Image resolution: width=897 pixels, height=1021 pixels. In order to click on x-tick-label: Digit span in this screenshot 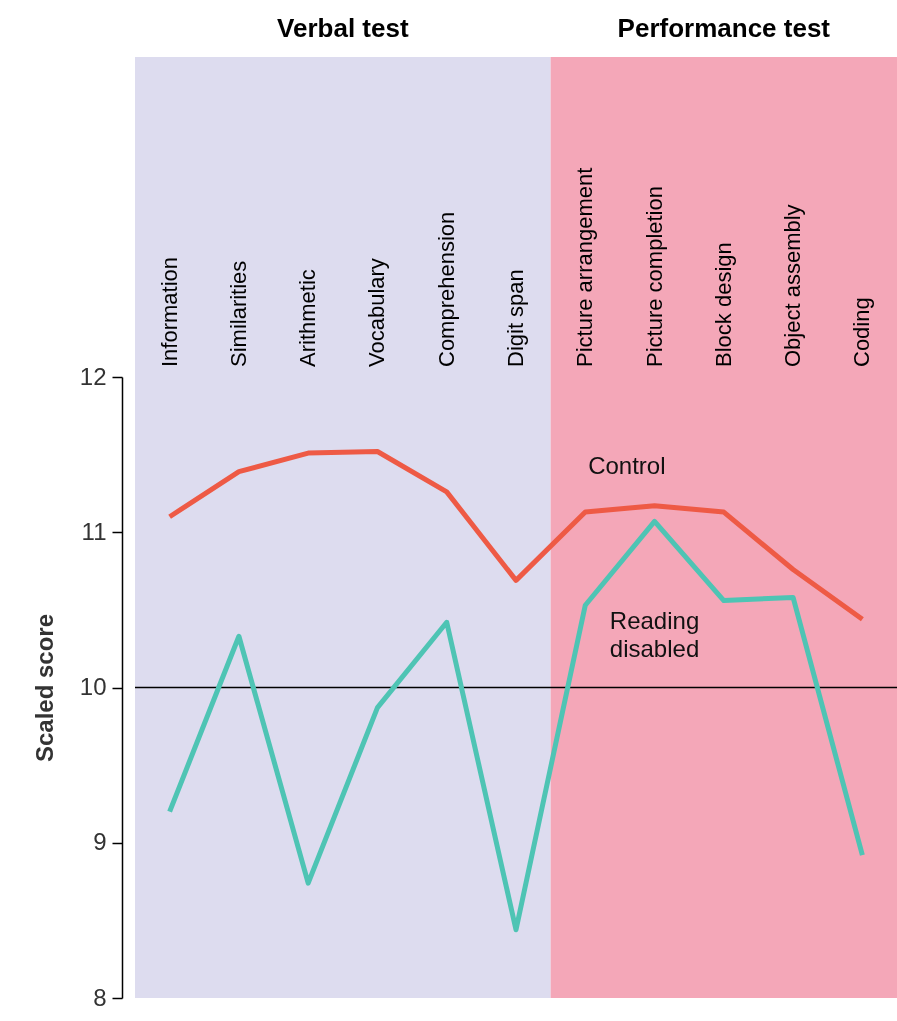, I will do `click(515, 318)`.